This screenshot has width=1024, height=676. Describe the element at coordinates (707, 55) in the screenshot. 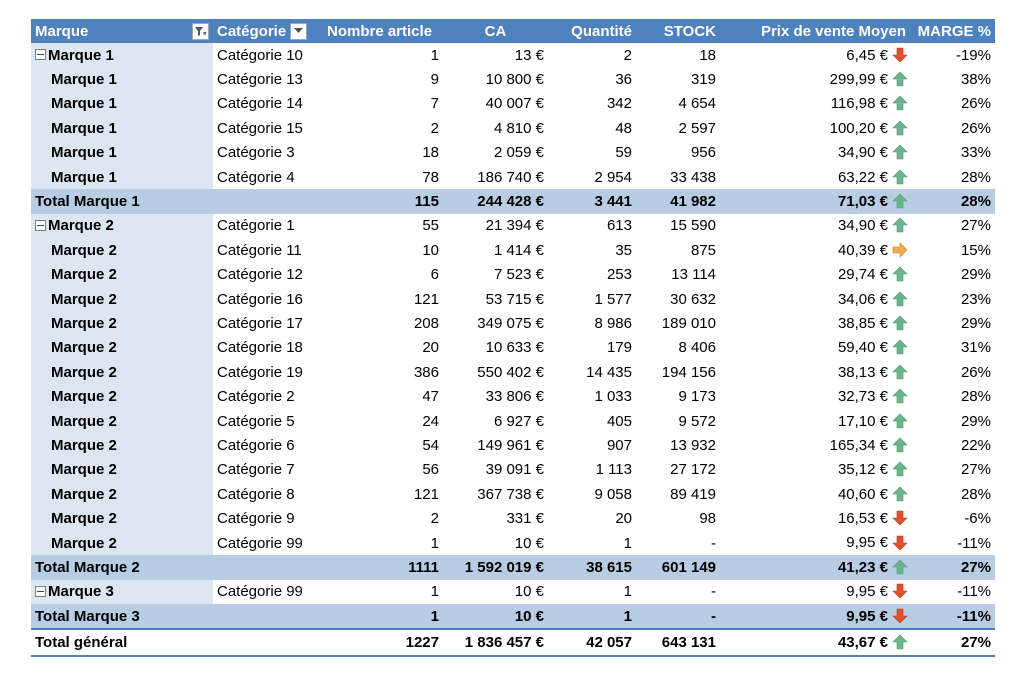

I see `cell-stock: 18` at that location.